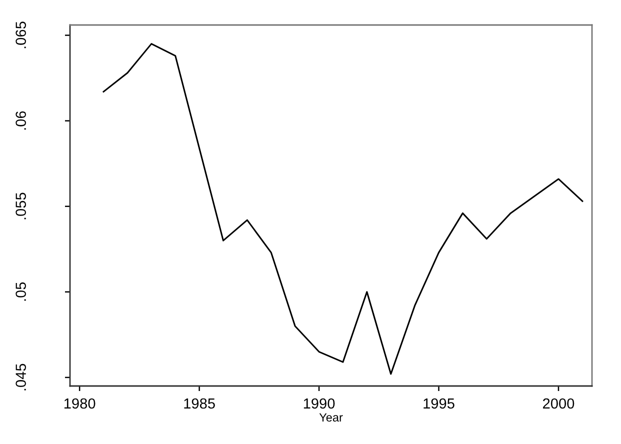  Describe the element at coordinates (21, 35) in the screenshot. I see `y-tick-label: .065` at that location.